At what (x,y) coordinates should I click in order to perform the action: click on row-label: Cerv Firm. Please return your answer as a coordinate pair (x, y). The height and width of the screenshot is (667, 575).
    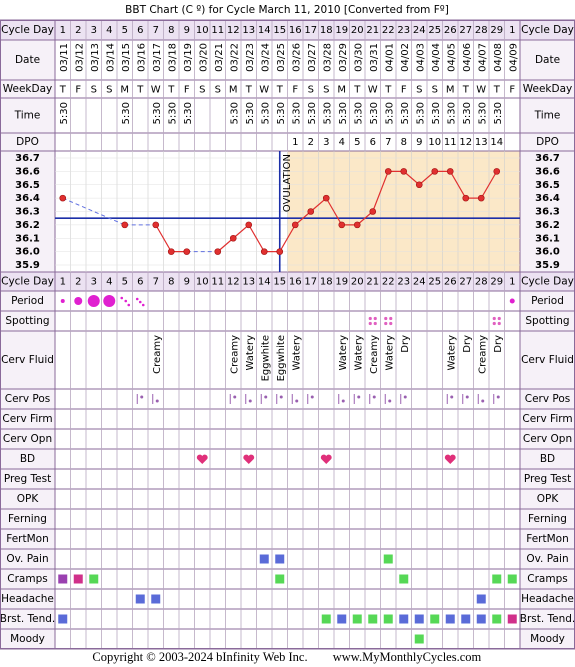
    Looking at the image, I should click on (547, 419).